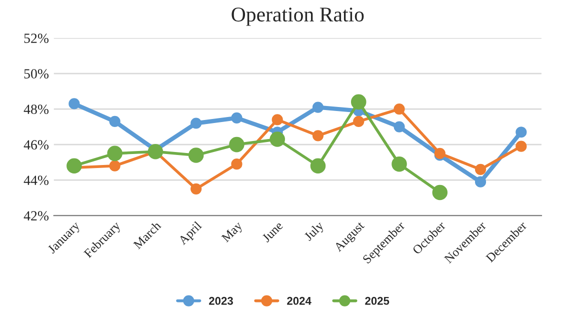  What do you see at coordinates (299, 300) in the screenshot?
I see `legend-label: 2024` at bounding box center [299, 300].